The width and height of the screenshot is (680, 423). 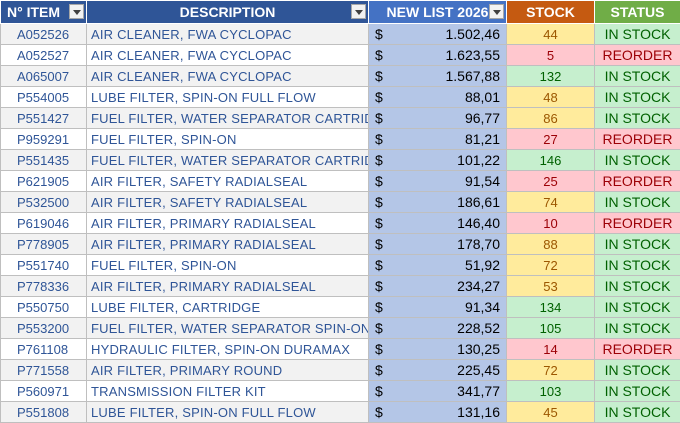 I want to click on item-cell: P532500, so click(x=44, y=202).